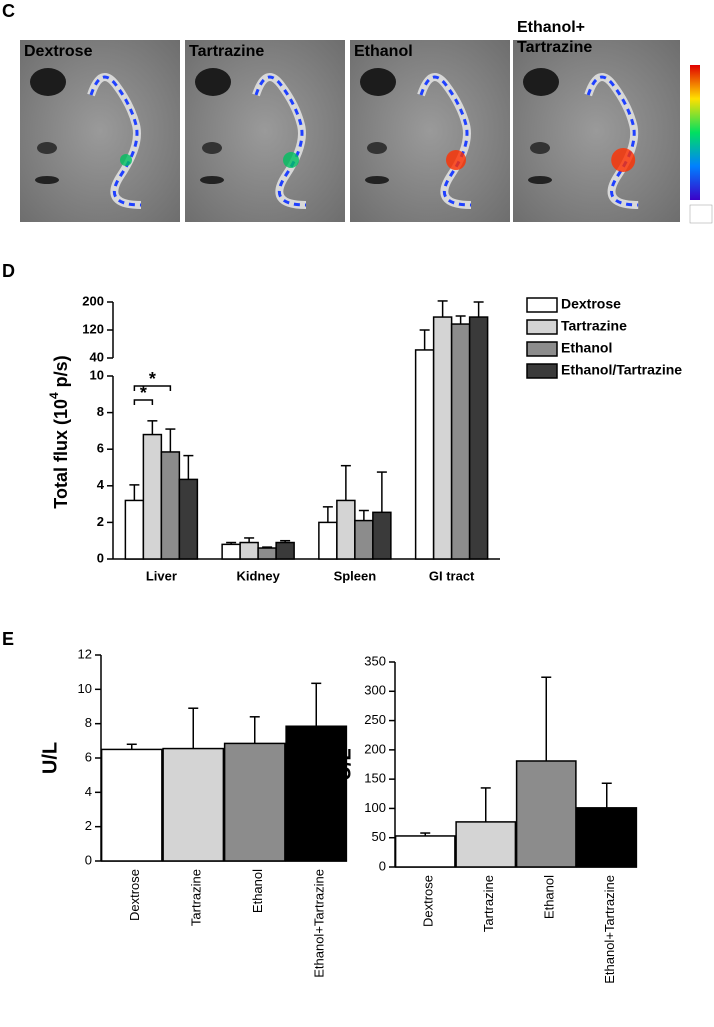 Image resolution: width=714 pixels, height=1027 pixels. I want to click on legend-label: Dextrose, so click(591, 304).